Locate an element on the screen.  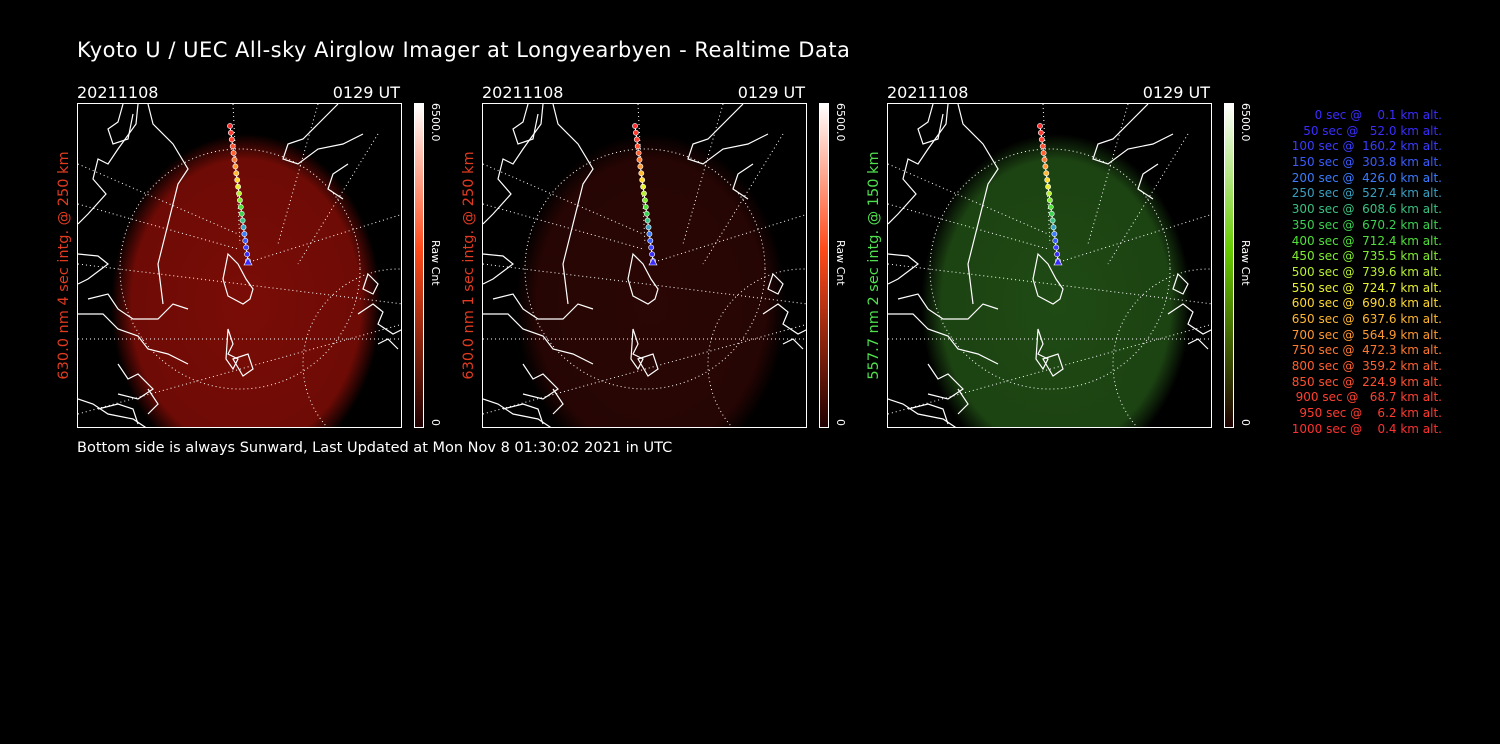
legend-entry: 850 sec @ 224.9 km alt. is located at coordinates (1364, 381).